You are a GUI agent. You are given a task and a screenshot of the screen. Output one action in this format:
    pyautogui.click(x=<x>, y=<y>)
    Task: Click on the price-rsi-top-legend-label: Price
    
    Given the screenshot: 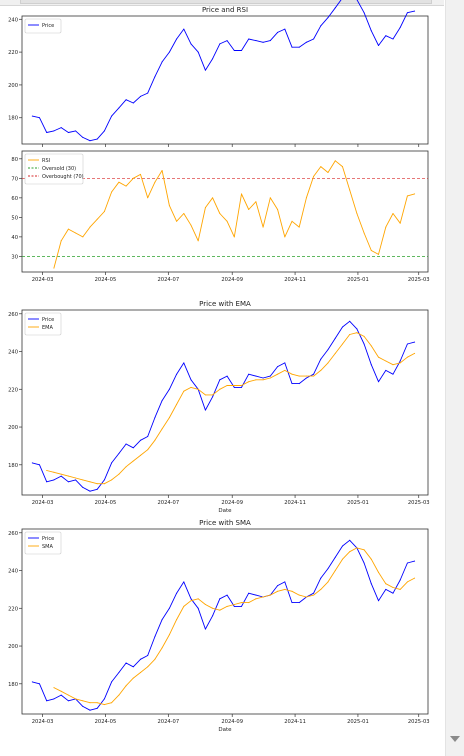 What is the action you would take?
    pyautogui.click(x=48, y=26)
    